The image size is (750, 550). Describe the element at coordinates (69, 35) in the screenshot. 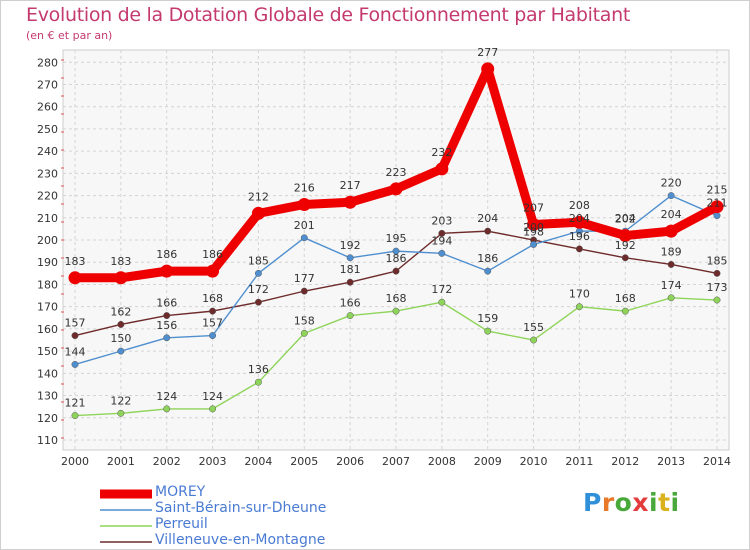

I see `chart-subtitle: (en € et par an)` at that location.